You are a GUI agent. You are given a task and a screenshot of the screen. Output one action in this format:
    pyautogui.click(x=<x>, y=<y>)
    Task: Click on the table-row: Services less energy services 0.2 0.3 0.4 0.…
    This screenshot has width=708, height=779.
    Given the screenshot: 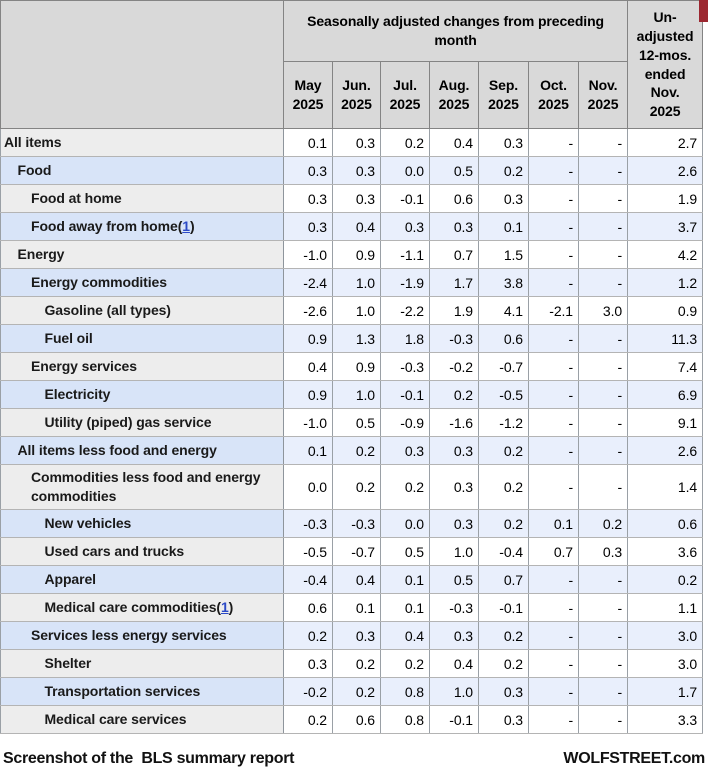 What is the action you would take?
    pyautogui.click(x=352, y=635)
    